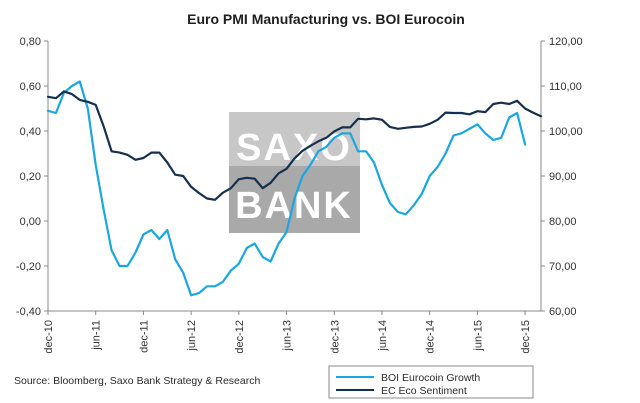 The width and height of the screenshot is (640, 403). What do you see at coordinates (424, 391) in the screenshot?
I see `legend-label-sentiment: EC Eco Sentiment` at bounding box center [424, 391].